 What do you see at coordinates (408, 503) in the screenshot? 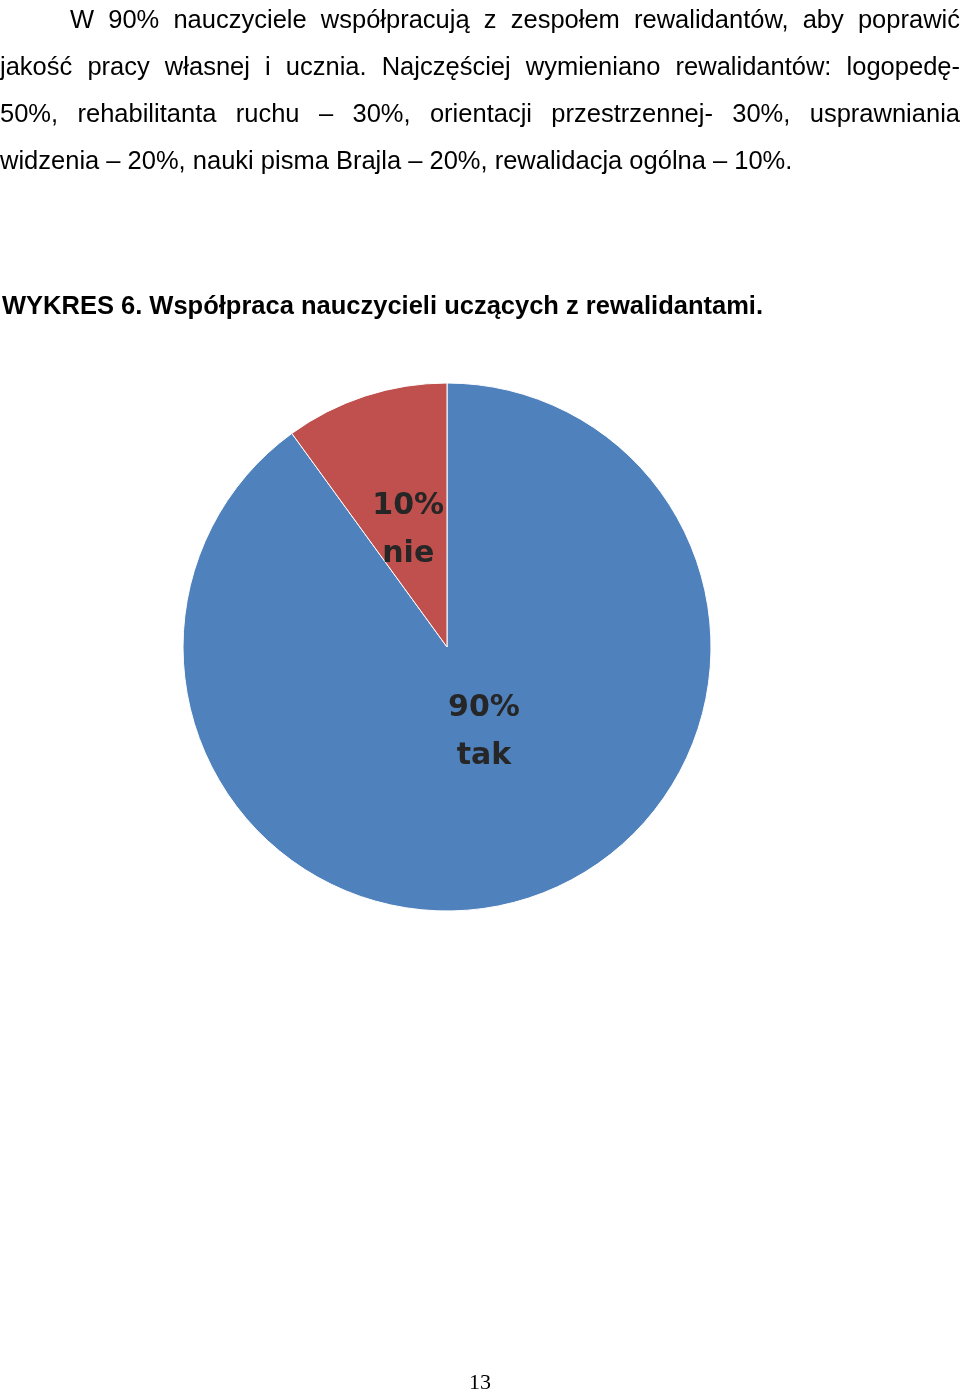
I see `data-label: 10%` at bounding box center [408, 503].